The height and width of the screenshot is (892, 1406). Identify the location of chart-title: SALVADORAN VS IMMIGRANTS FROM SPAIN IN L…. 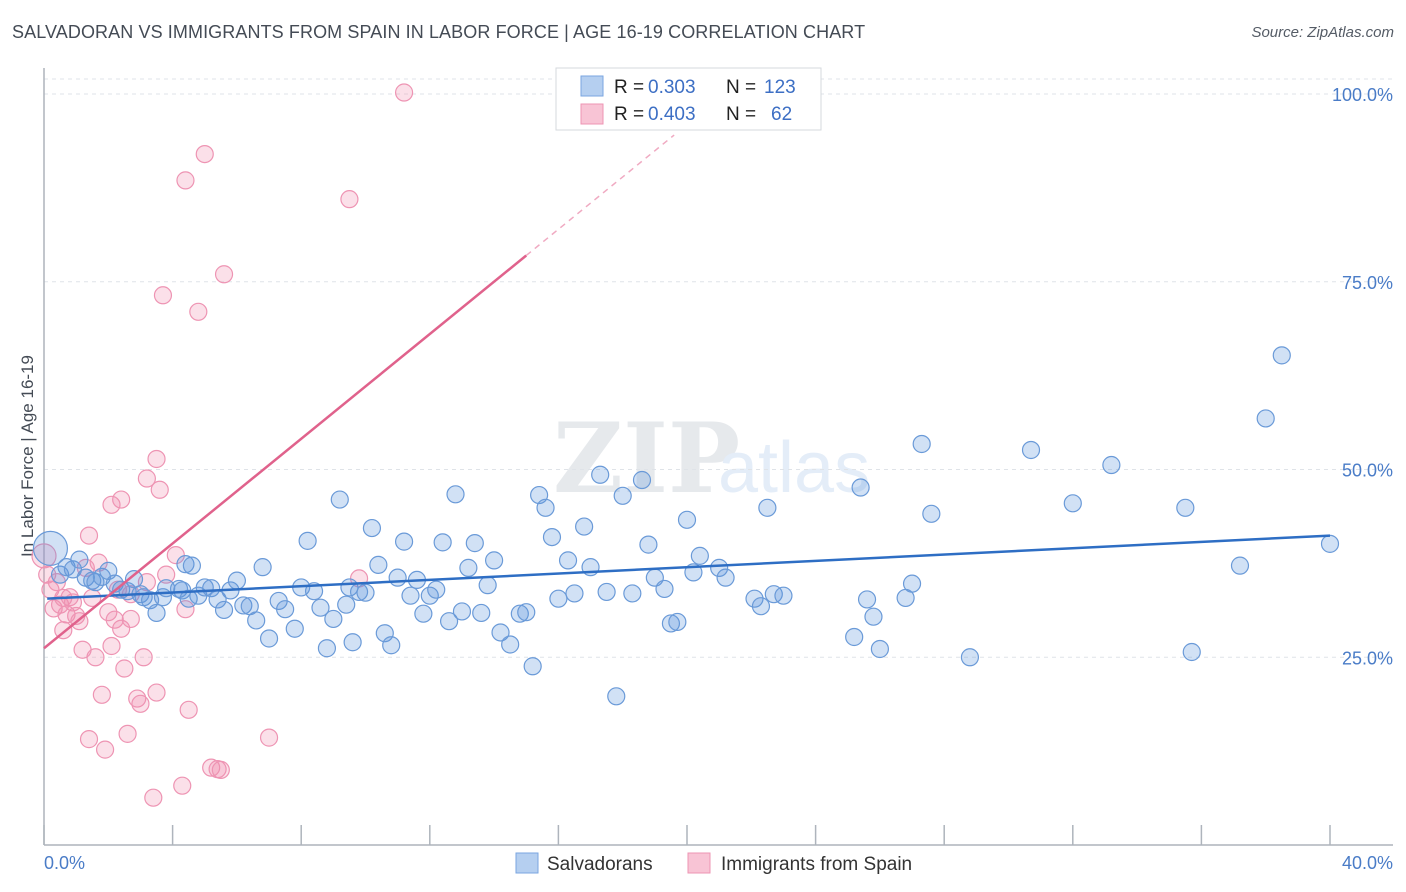
(439, 32).